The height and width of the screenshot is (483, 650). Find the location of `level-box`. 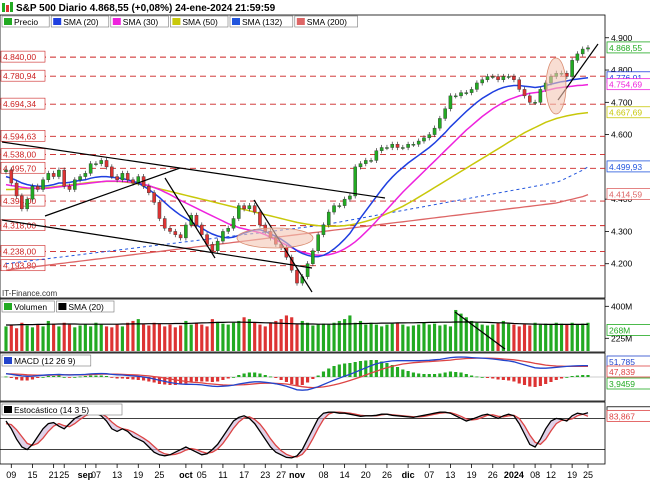

level-box is located at coordinates (23, 136).